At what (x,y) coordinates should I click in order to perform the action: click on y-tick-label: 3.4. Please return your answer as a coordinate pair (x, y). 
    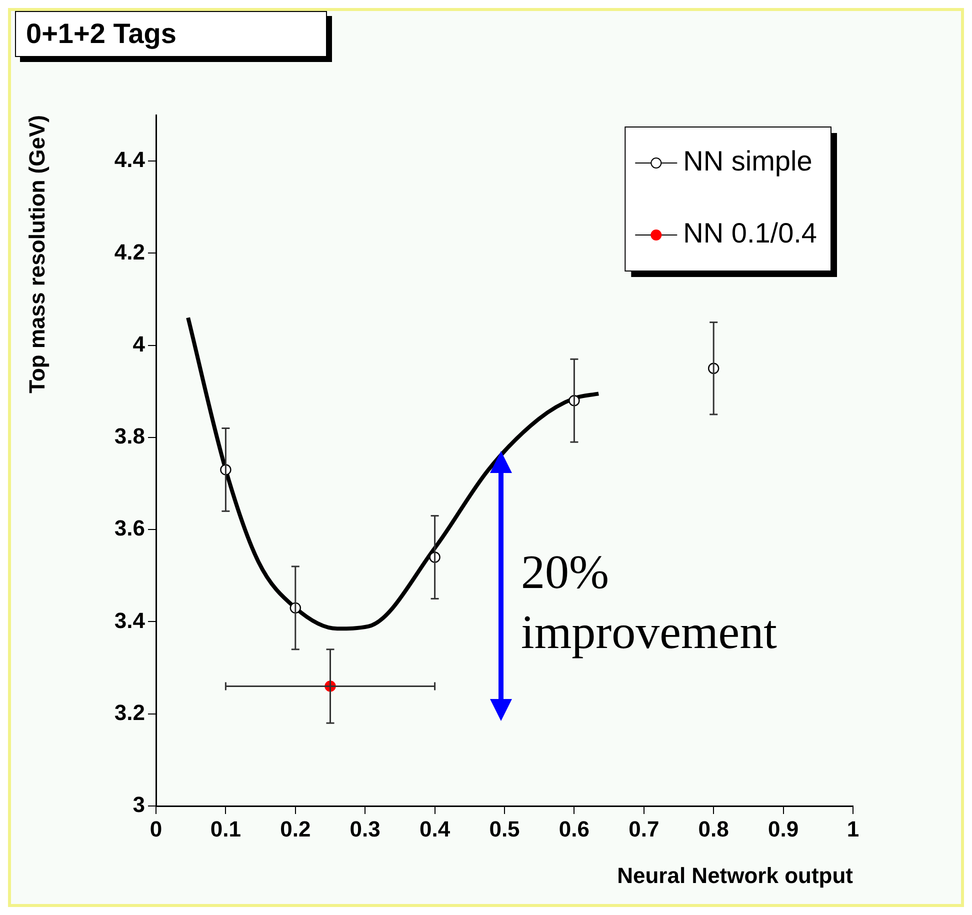
    Looking at the image, I should click on (130, 620).